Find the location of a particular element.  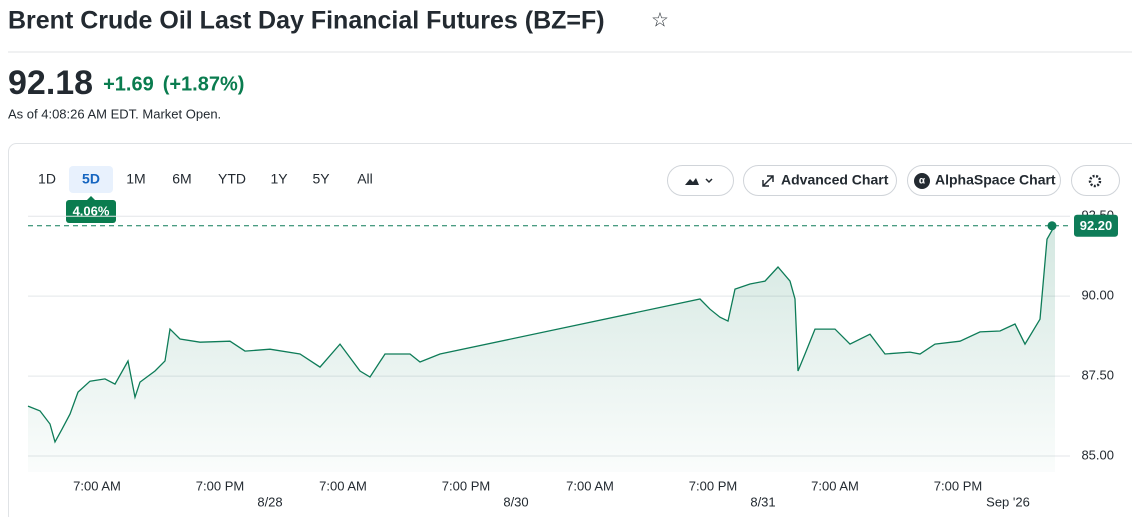

alphaspace-chart-label: AlphaSpace Chart is located at coordinates (995, 180).